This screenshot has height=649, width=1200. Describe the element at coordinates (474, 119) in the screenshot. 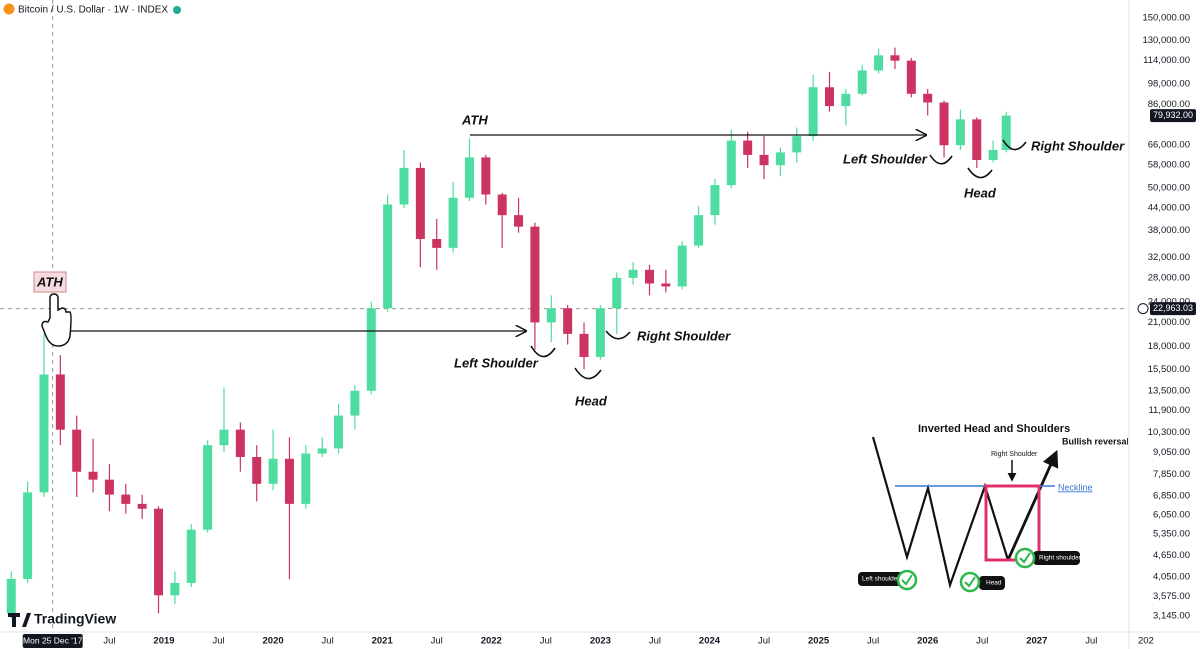

I see `annotation: ATH` at that location.